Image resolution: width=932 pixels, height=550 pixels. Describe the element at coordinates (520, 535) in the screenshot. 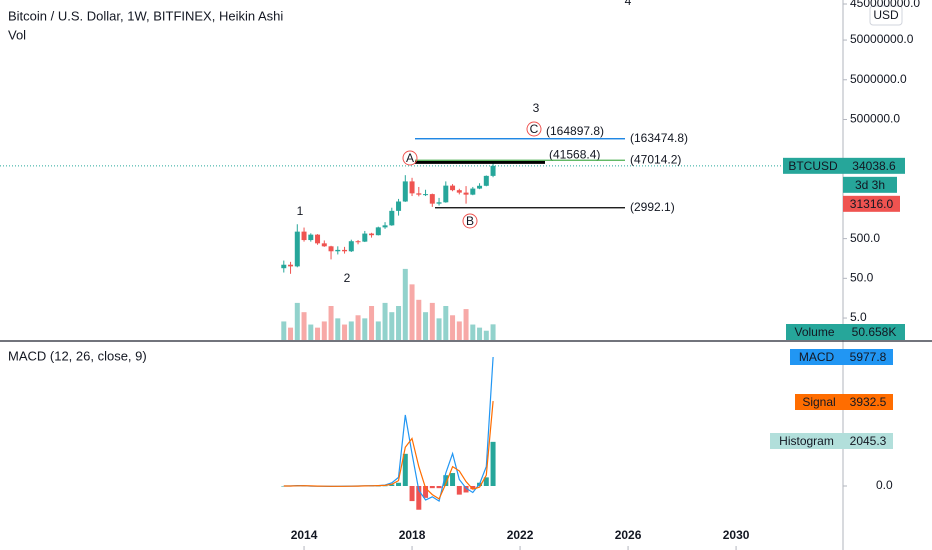

I see `x-tick-label: 2022` at that location.